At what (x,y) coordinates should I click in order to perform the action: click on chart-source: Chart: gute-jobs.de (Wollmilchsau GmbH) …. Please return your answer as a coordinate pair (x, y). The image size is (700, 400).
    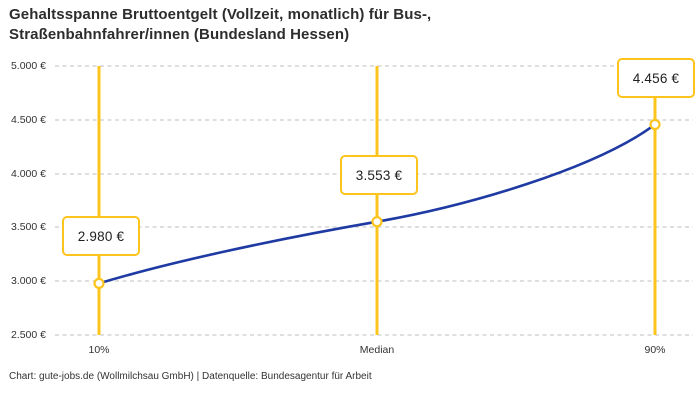
    Looking at the image, I should click on (190, 376).